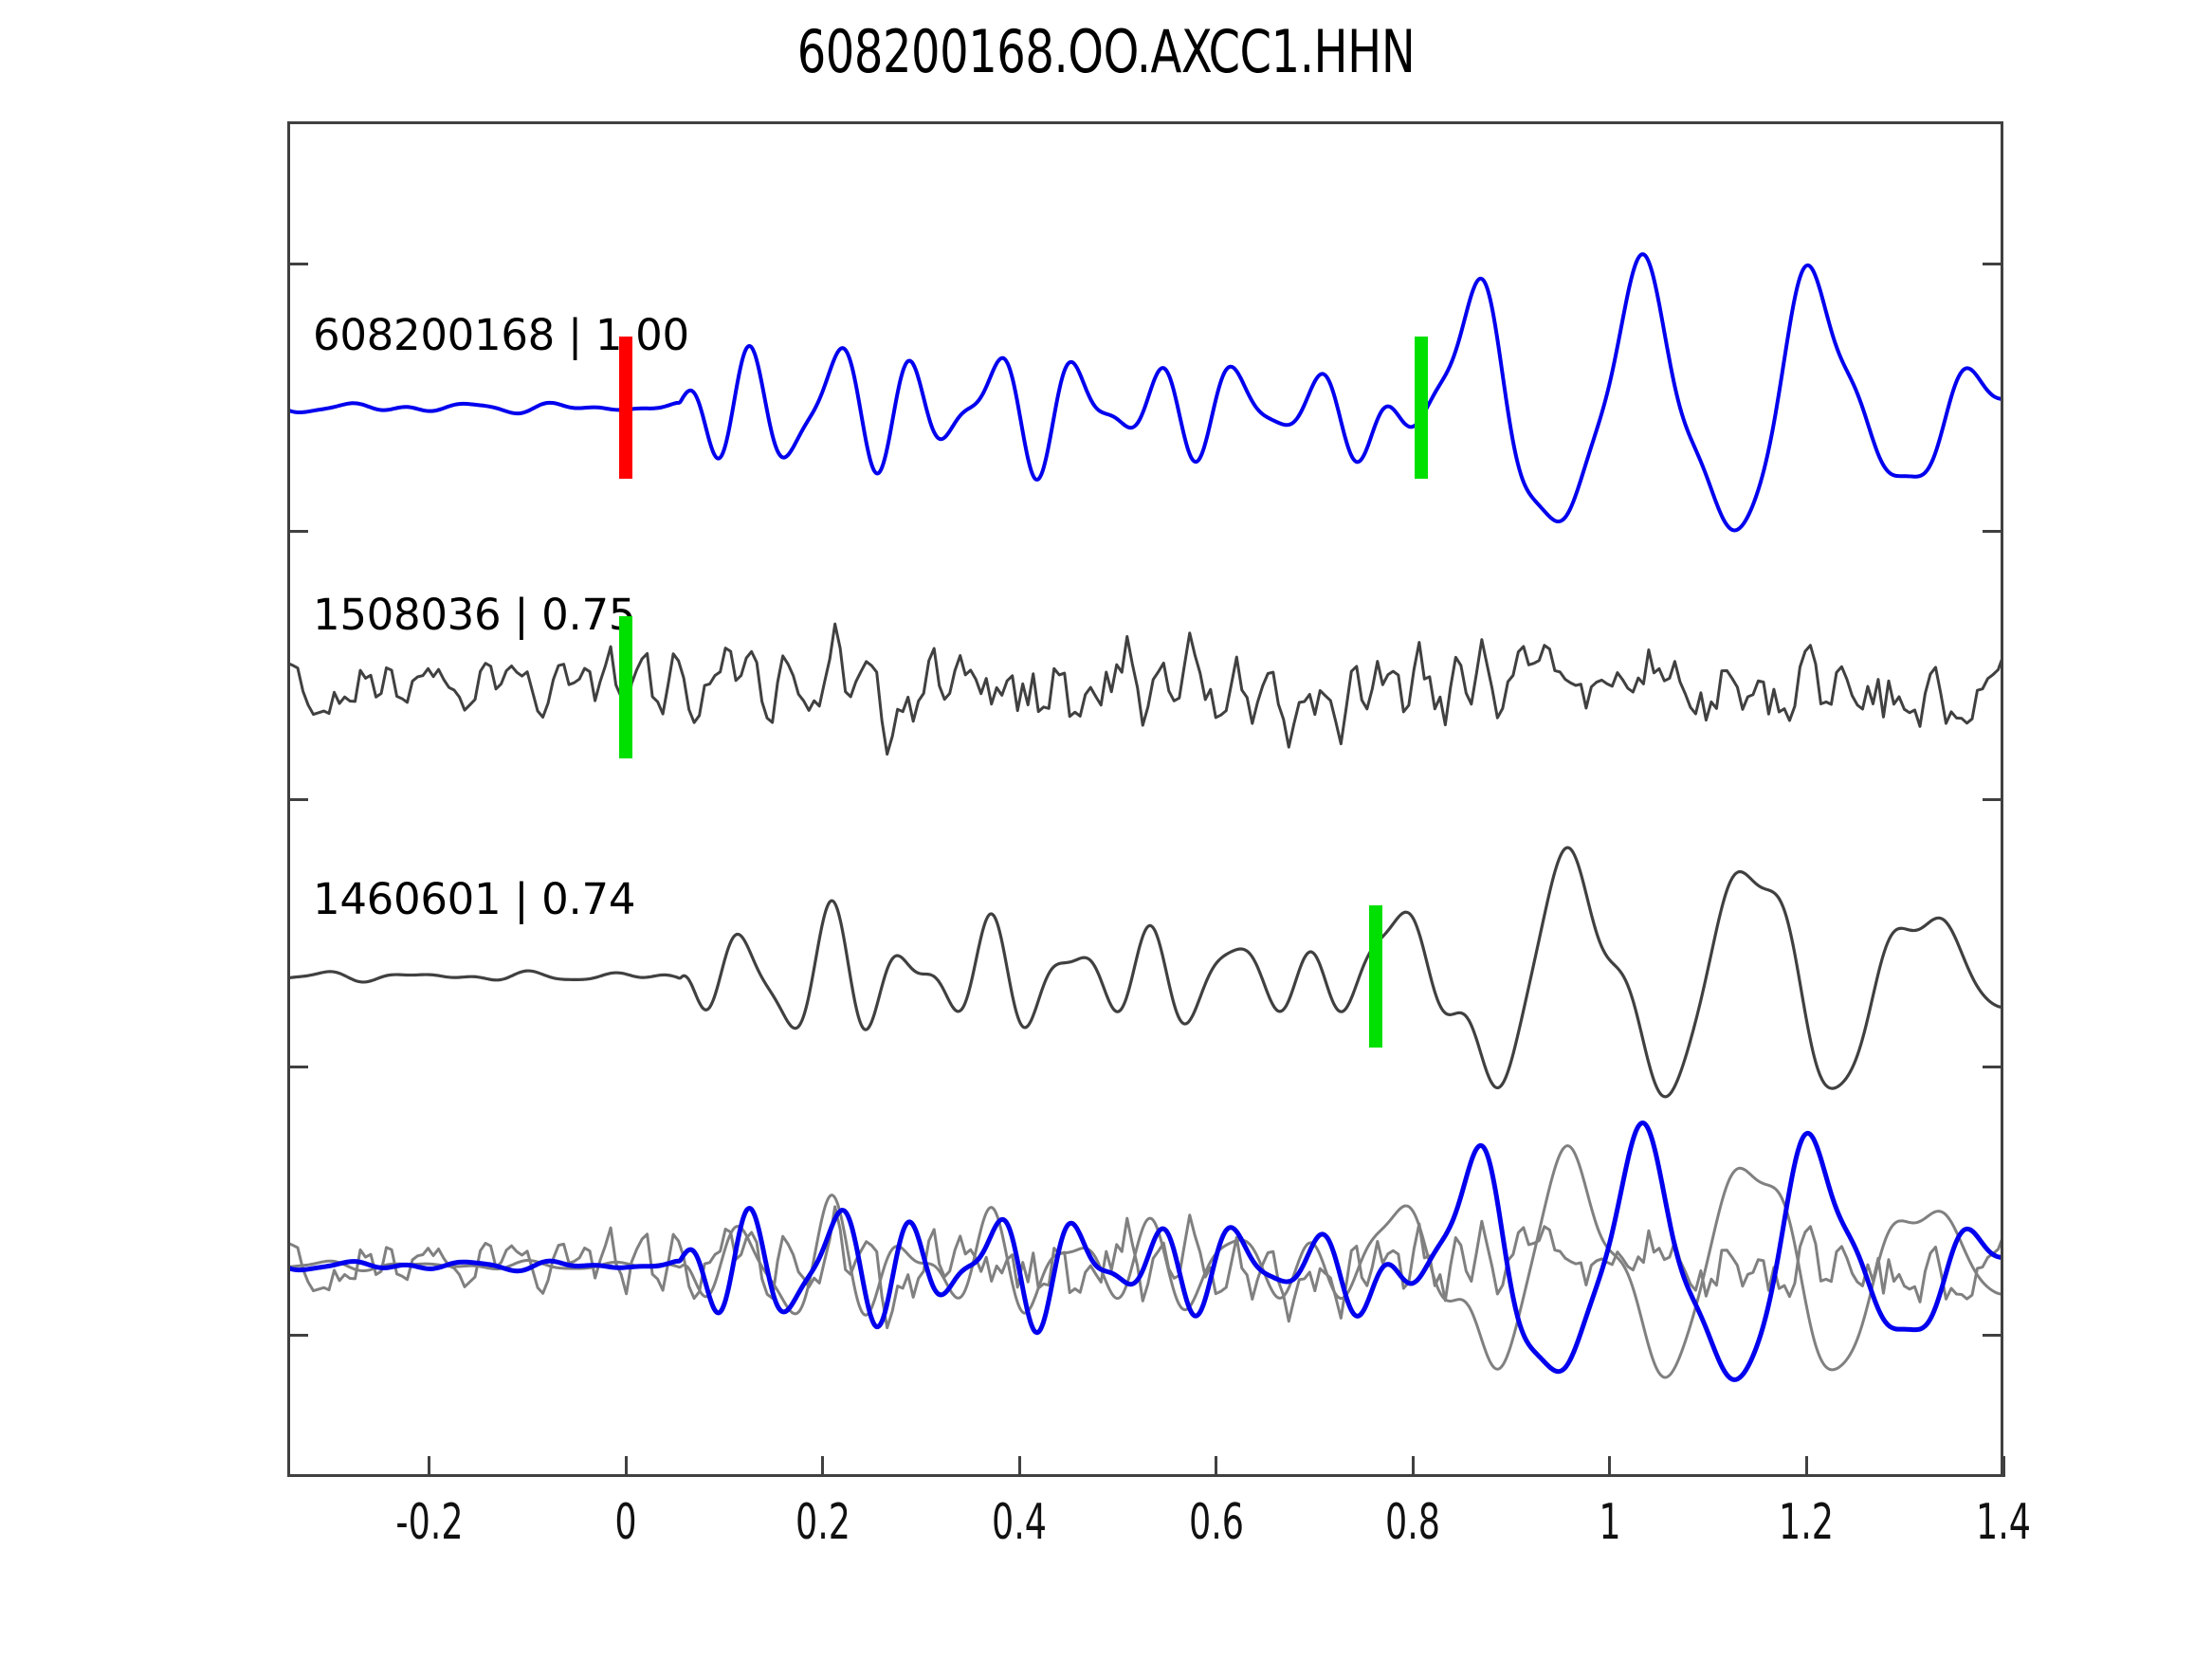 This screenshot has height=1659, width=2212. I want to click on pick-marker-1460601-green, so click(1375, 976).